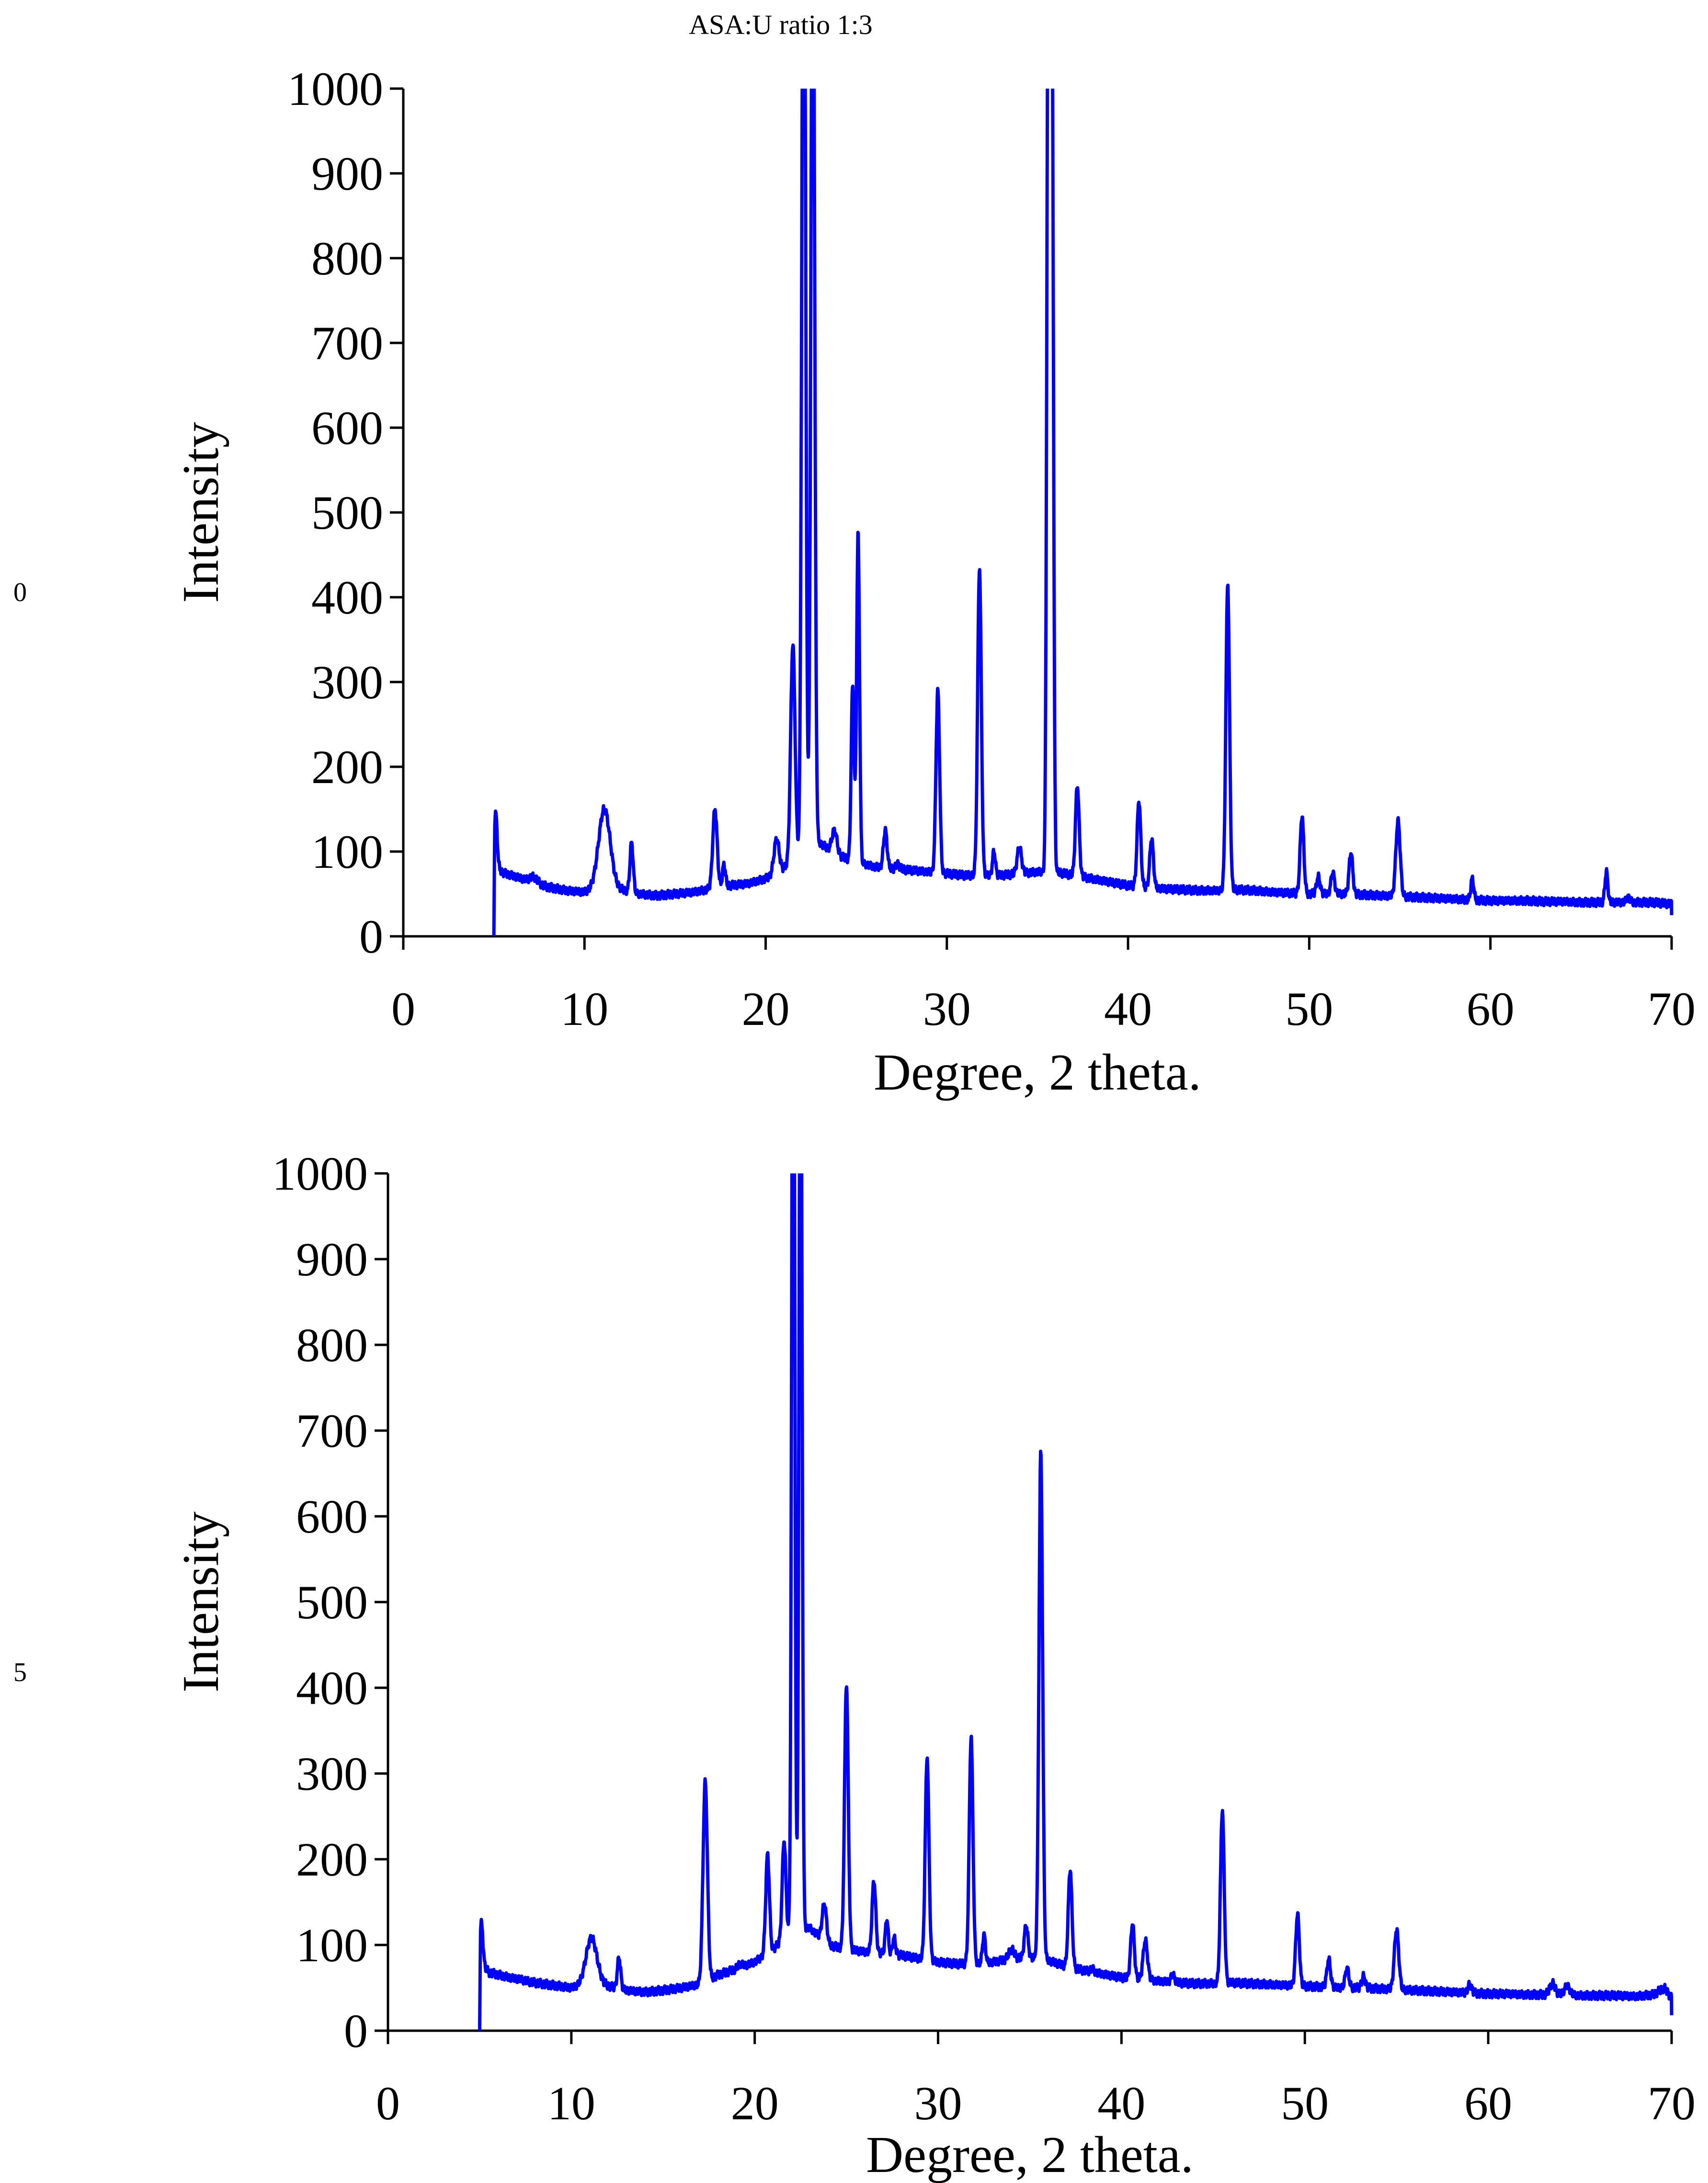  I want to click on chart-title: ASA:U ratio 1:3, so click(781, 24).